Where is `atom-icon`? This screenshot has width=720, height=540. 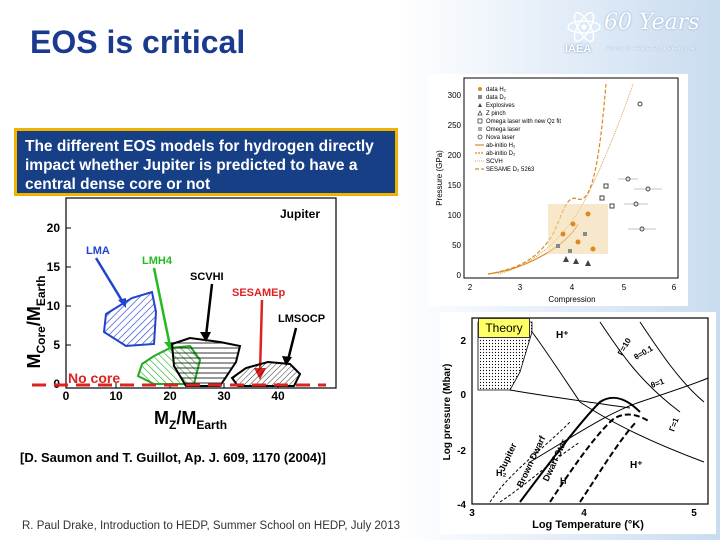
atom-icon is located at coordinates (584, 27).